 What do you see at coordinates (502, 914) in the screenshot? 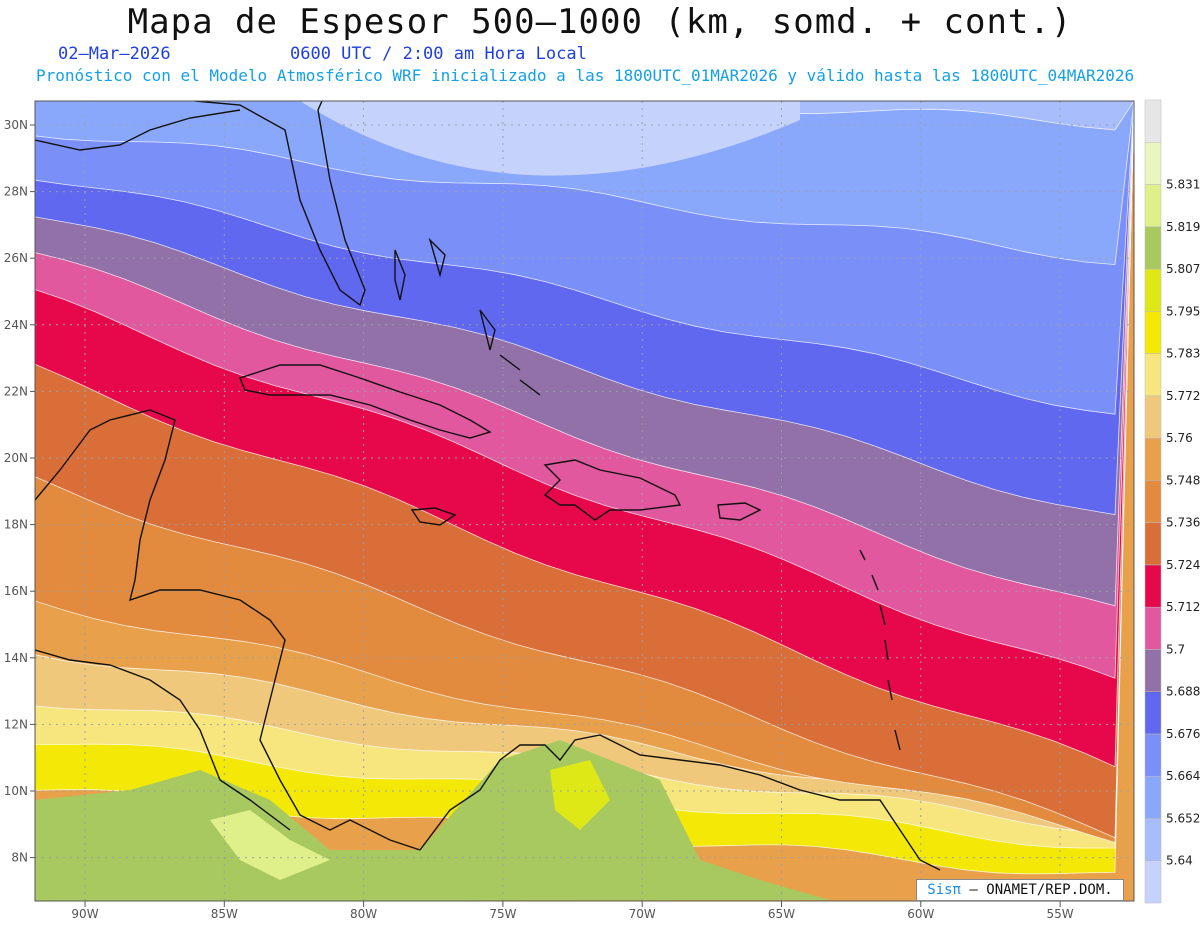
I see `lon-tick-label: 75W` at bounding box center [502, 914].